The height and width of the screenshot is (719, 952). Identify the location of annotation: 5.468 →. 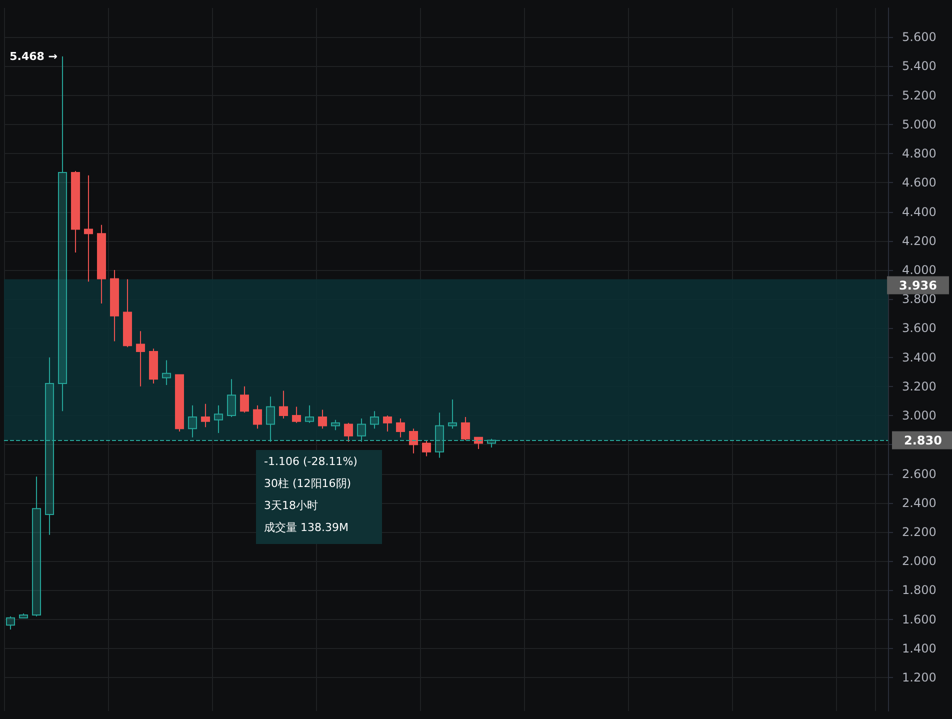
(34, 56).